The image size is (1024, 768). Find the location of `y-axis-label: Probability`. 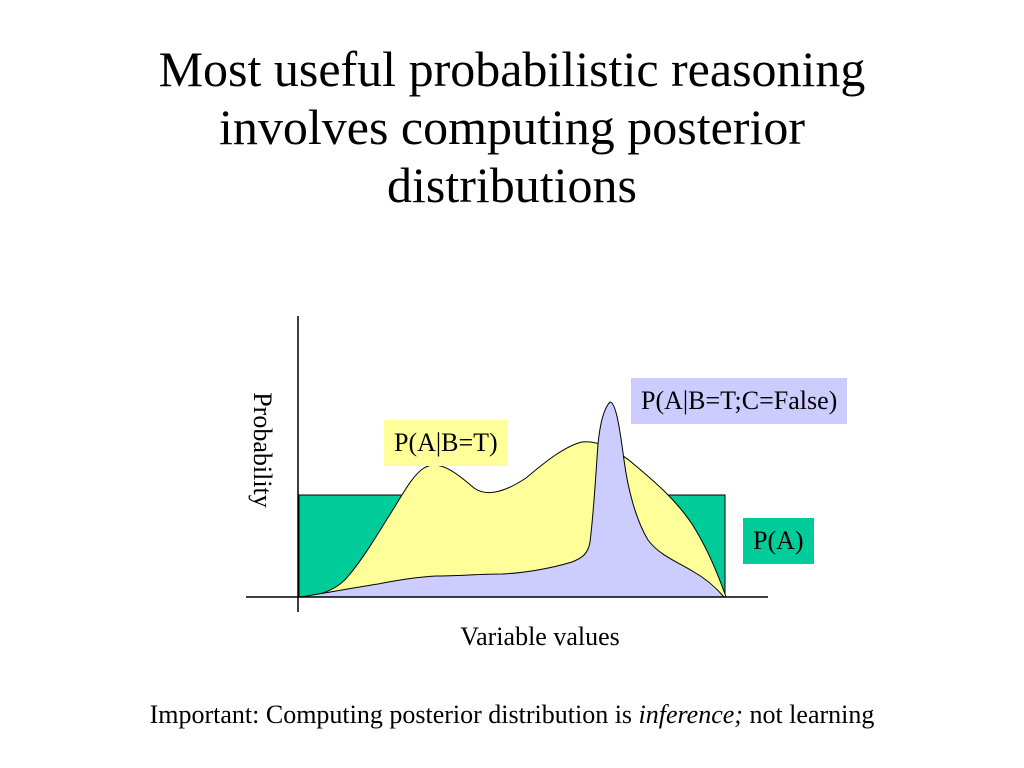

y-axis-label: Probability is located at coordinates (262, 450).